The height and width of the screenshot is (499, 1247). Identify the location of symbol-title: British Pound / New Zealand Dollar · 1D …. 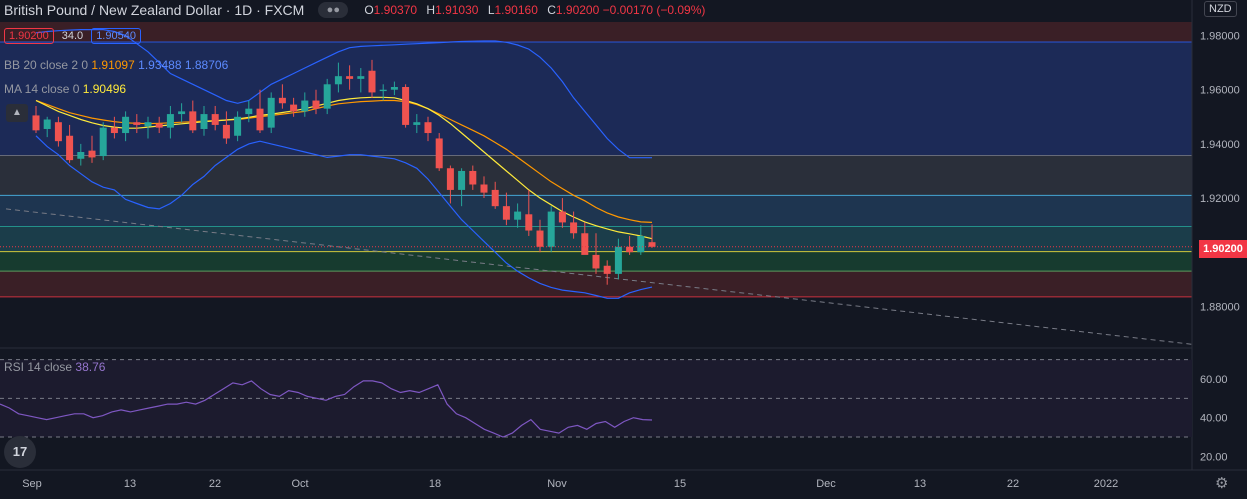
(154, 10).